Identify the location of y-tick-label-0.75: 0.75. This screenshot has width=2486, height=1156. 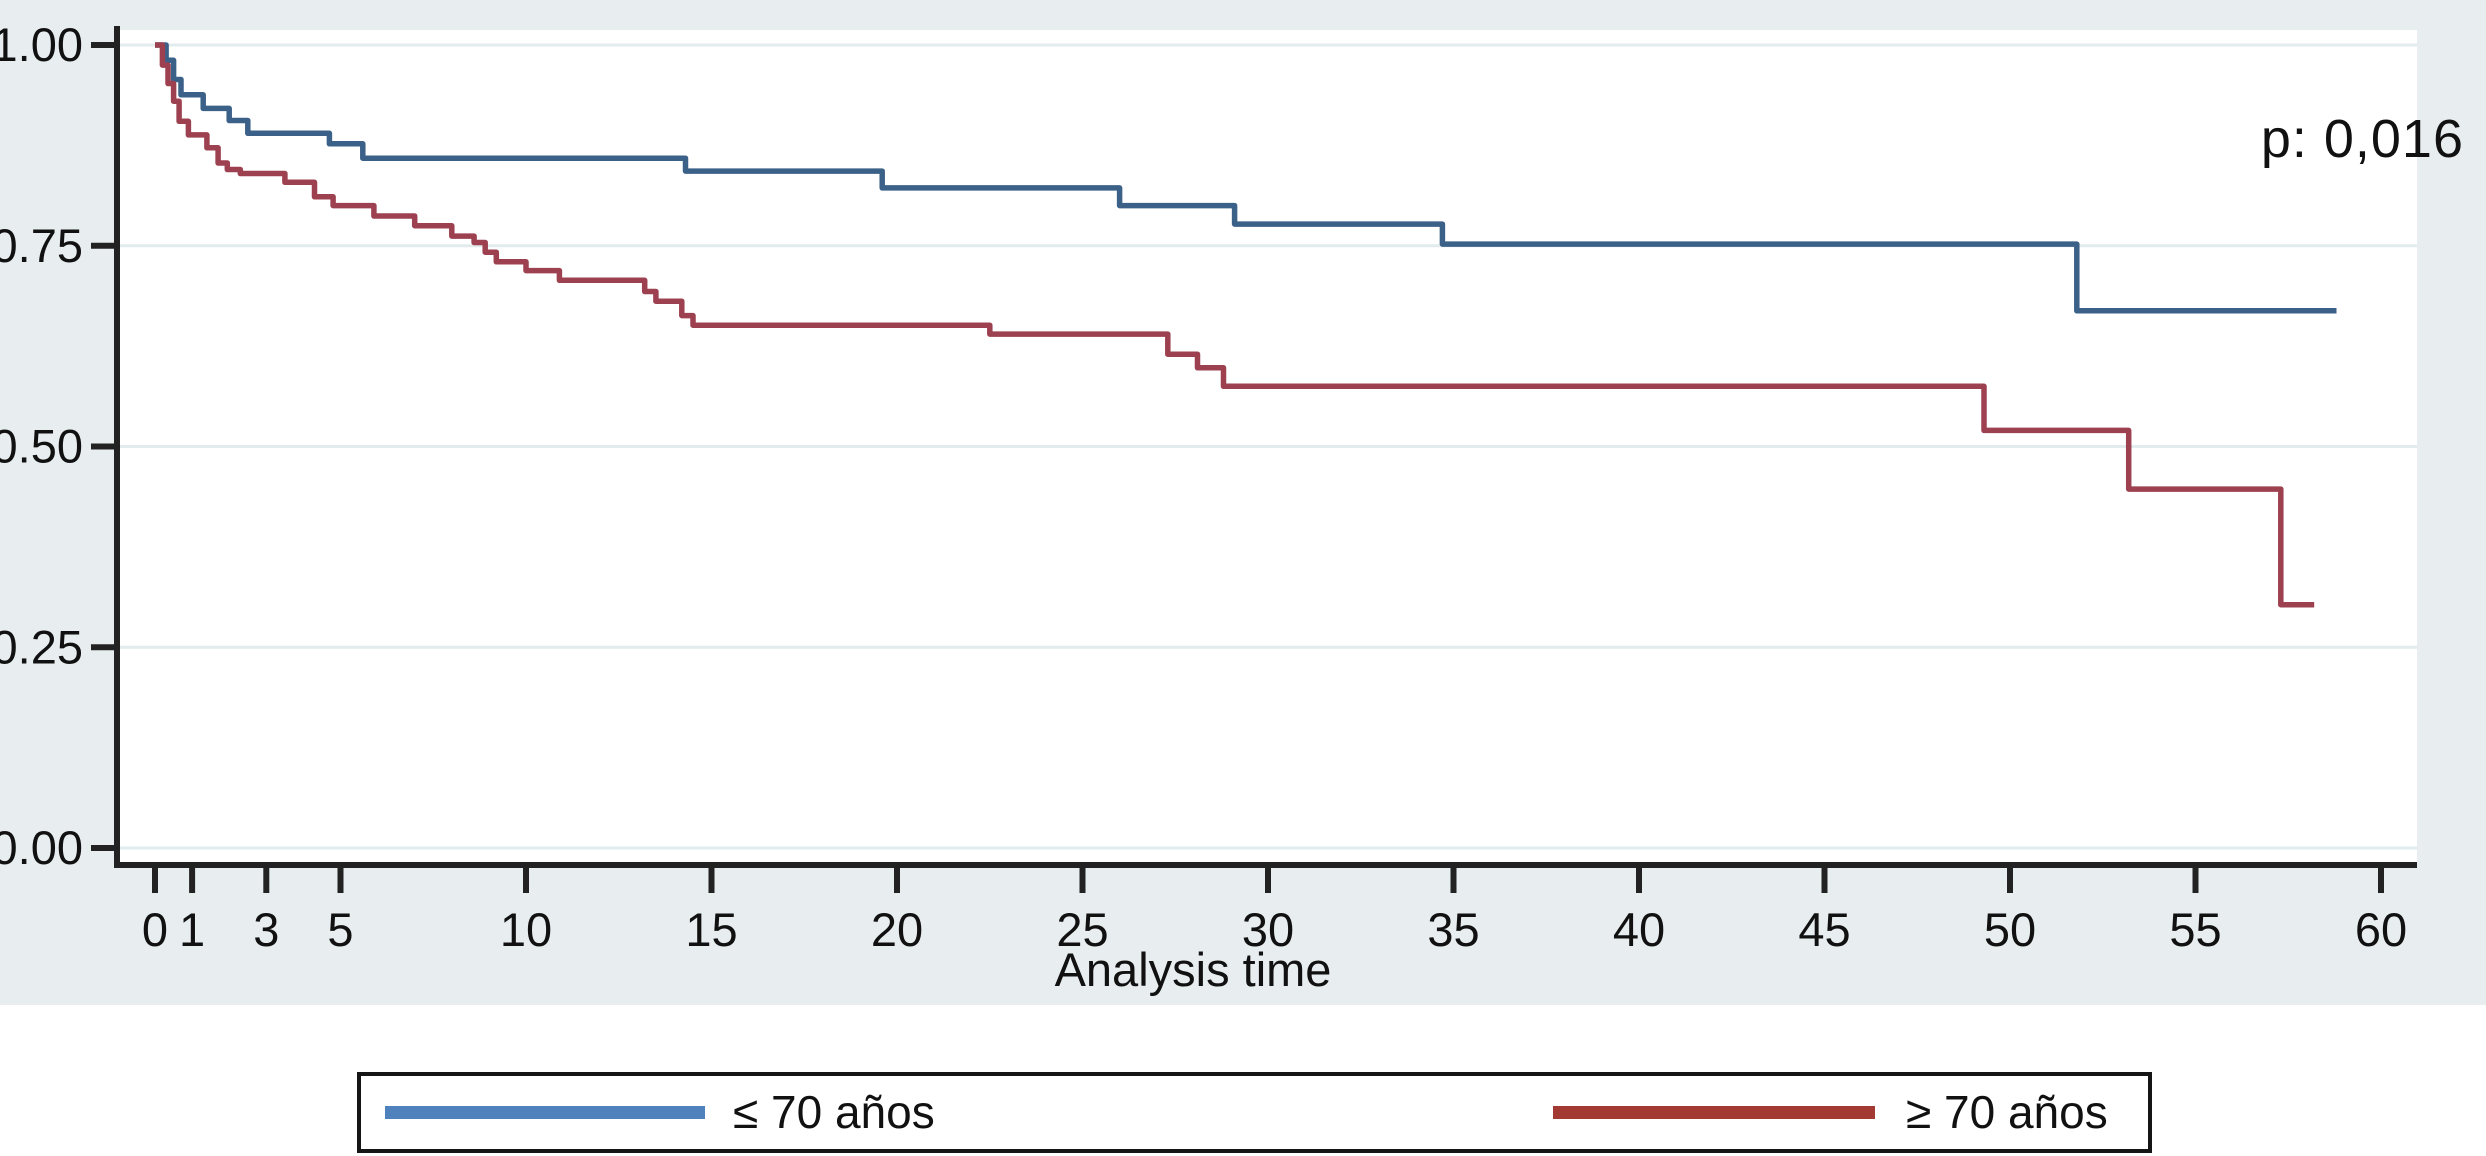
(41, 245).